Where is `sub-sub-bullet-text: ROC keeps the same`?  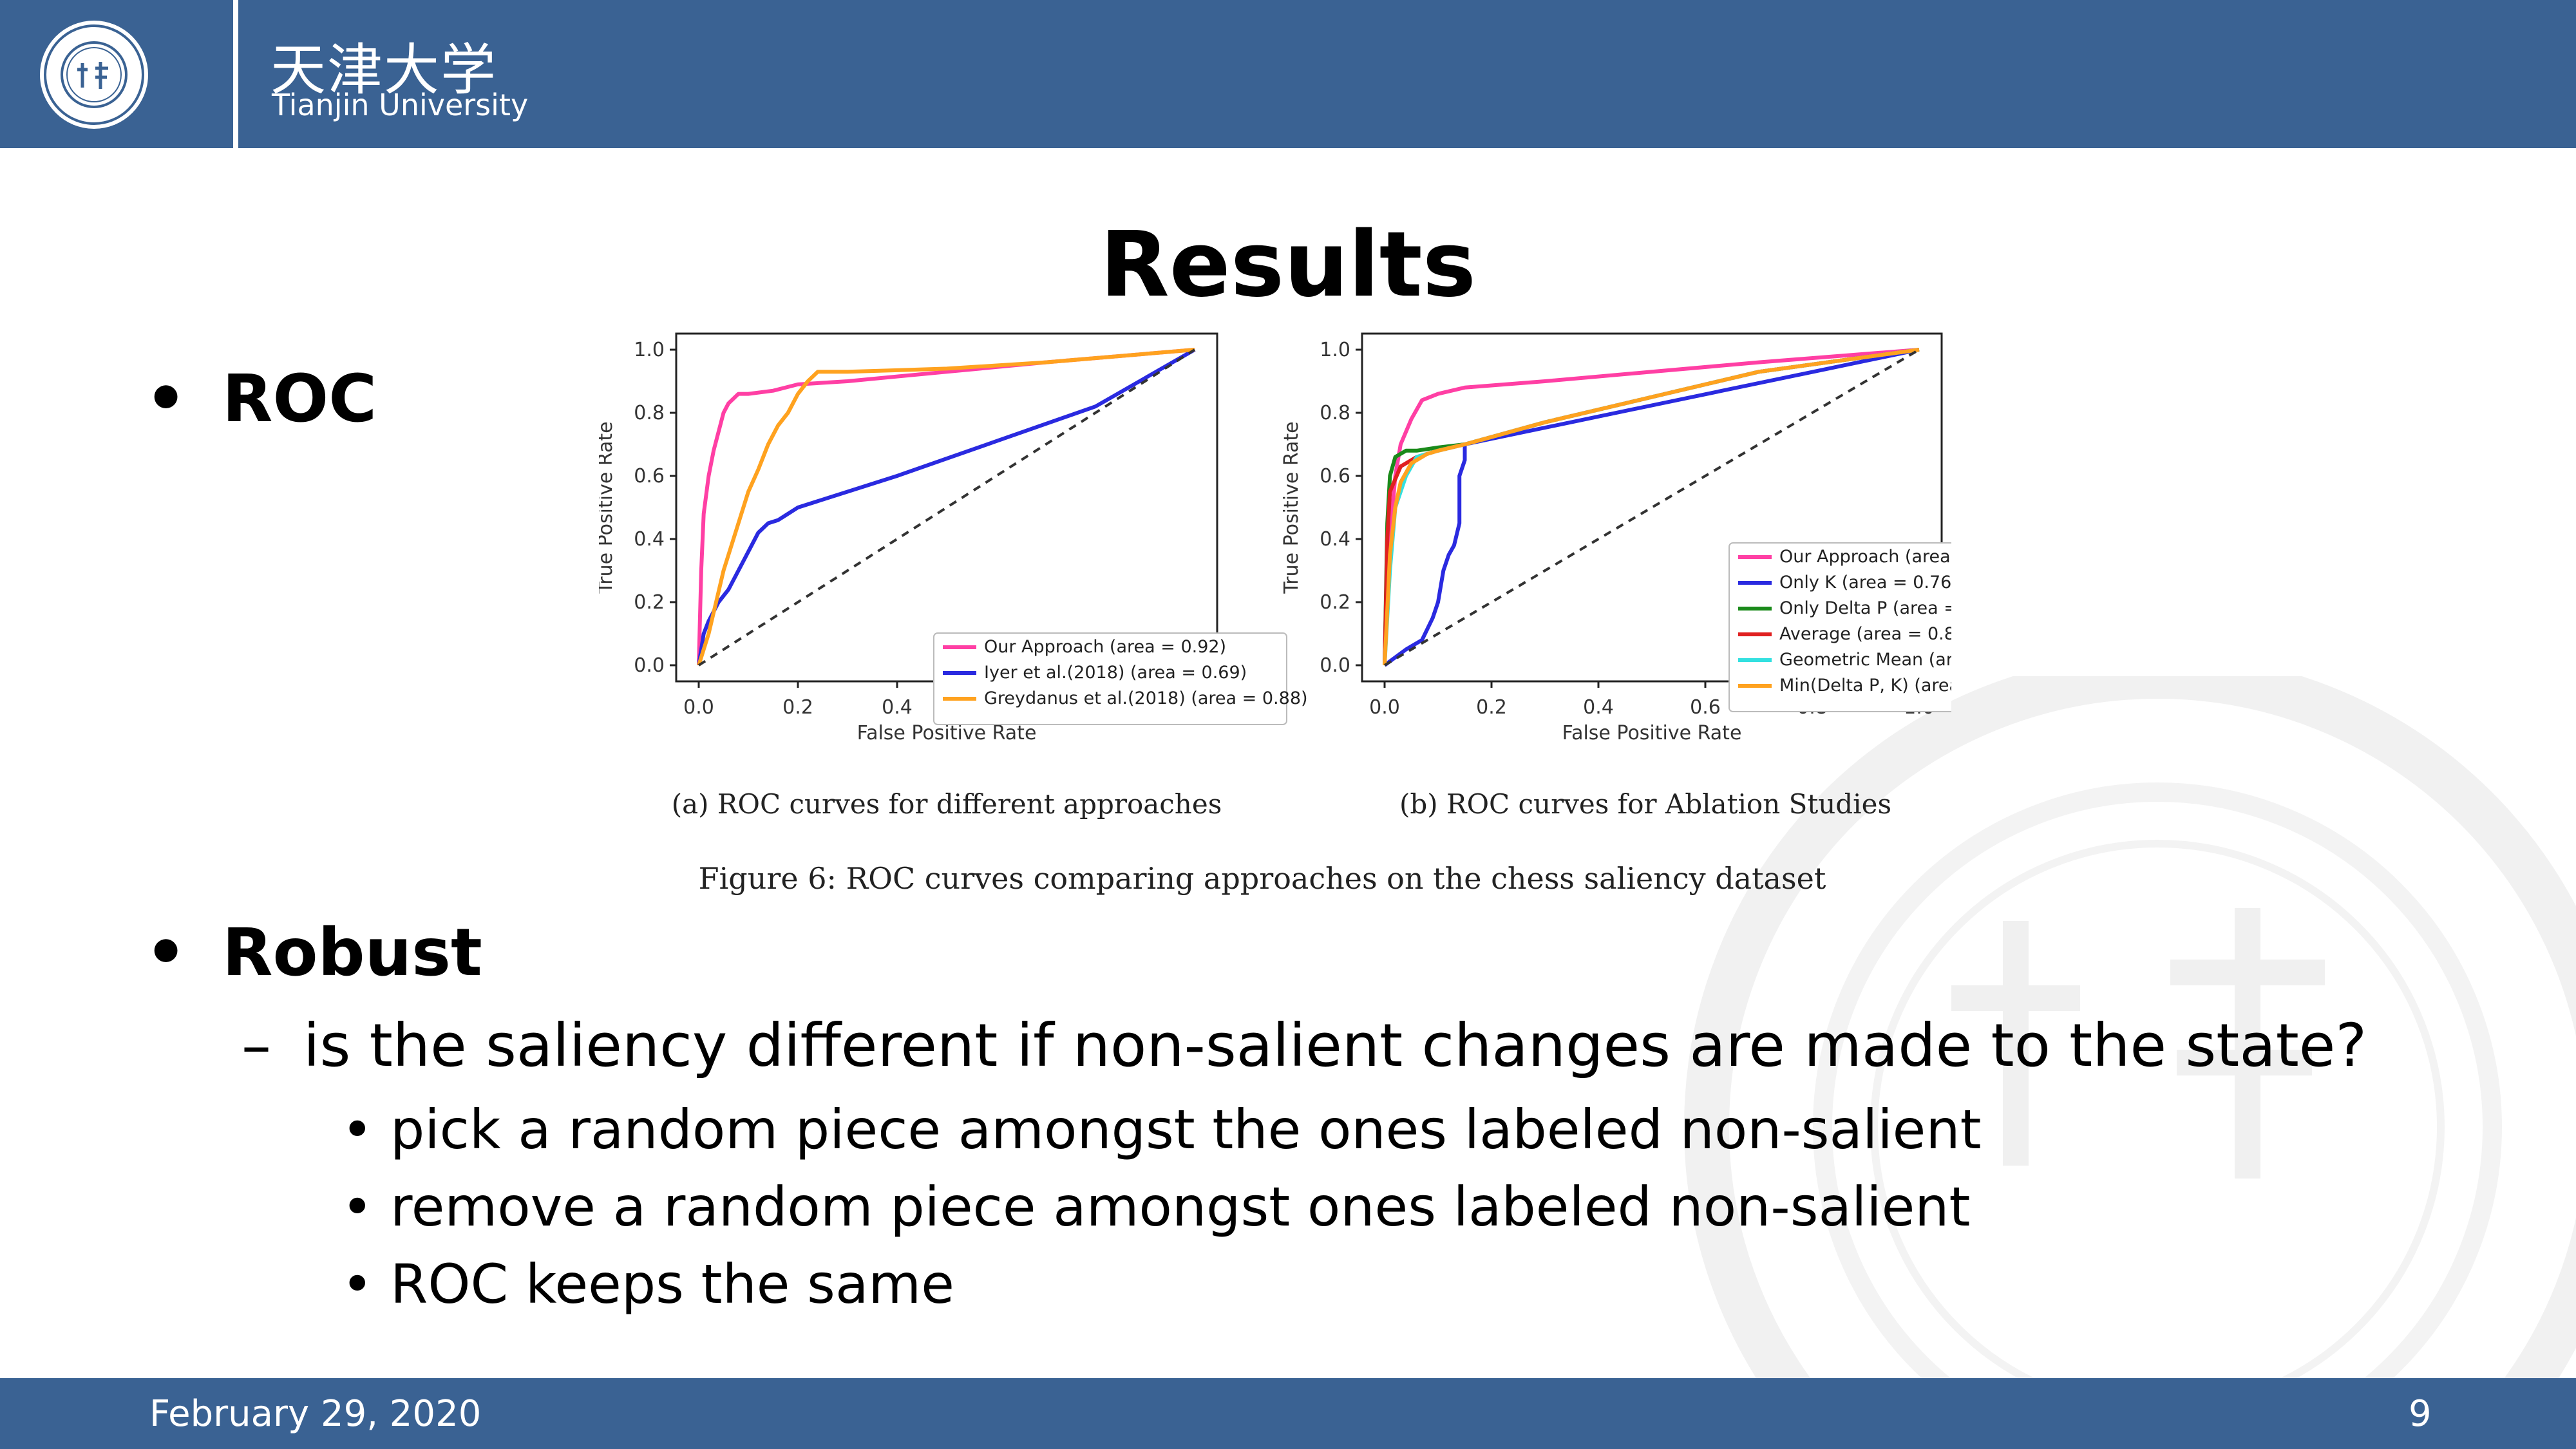 sub-sub-bullet-text: ROC keeps the same is located at coordinates (672, 1285).